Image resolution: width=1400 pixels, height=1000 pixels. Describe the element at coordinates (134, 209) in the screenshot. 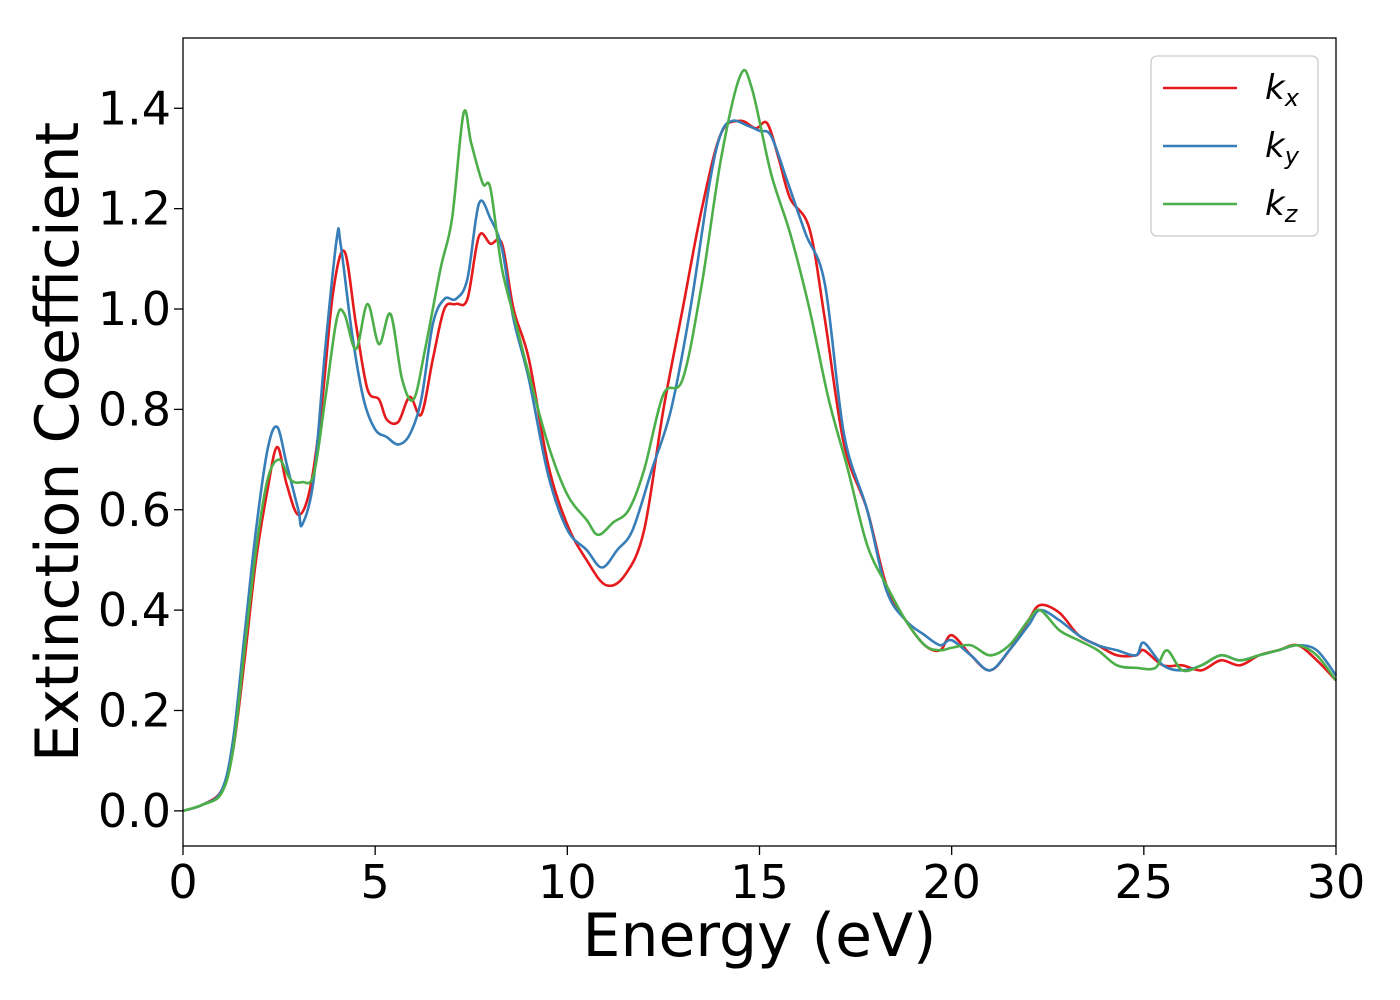

I see `y-tick-label: 1.2` at that location.